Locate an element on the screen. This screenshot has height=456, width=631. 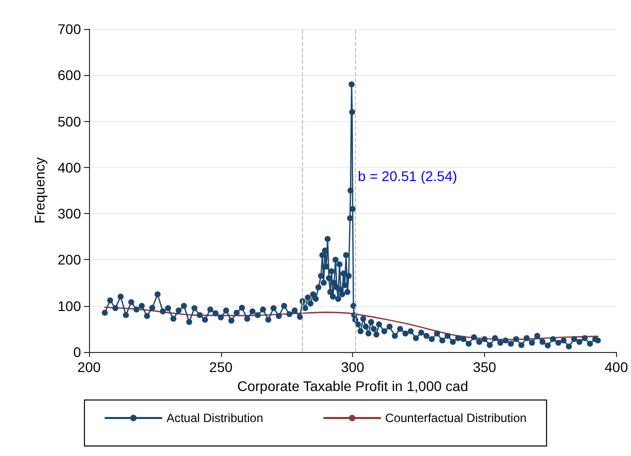
y-tick-label: 200 is located at coordinates (70, 260).